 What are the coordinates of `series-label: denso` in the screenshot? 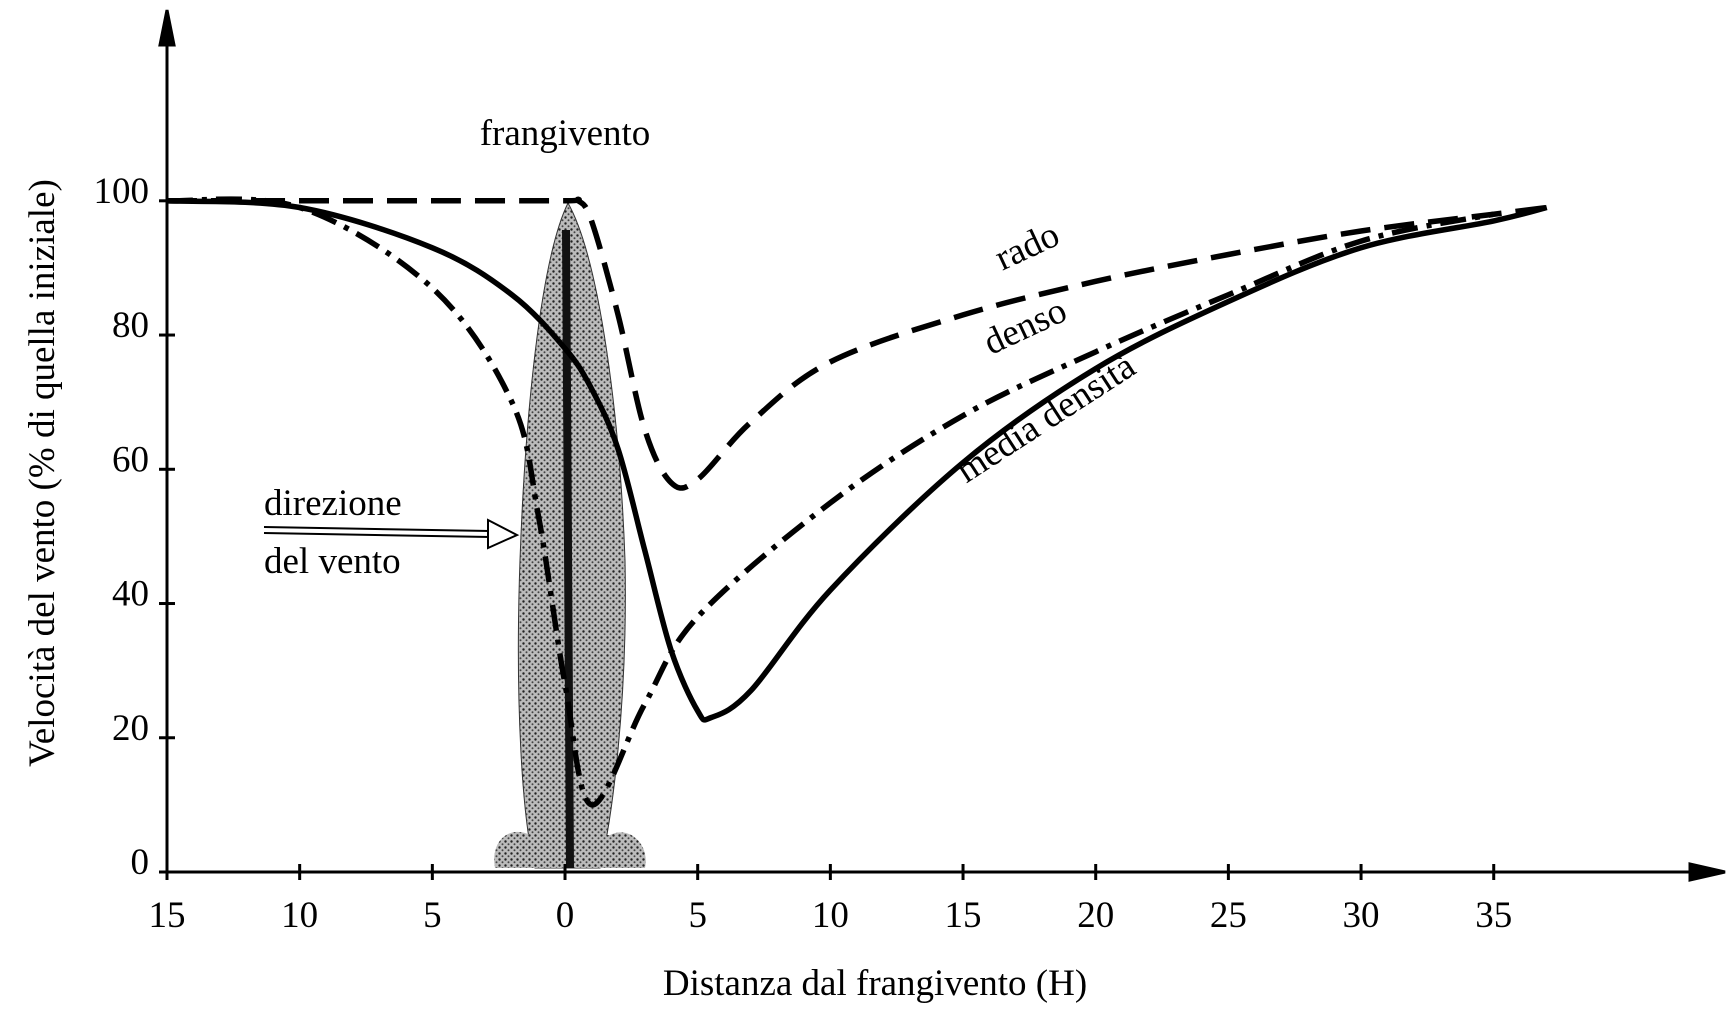 It's located at (1025, 327).